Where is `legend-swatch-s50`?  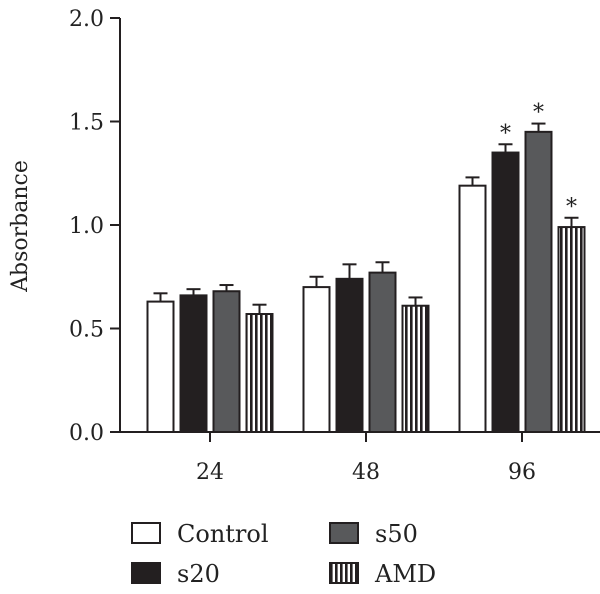 legend-swatch-s50 is located at coordinates (344, 533).